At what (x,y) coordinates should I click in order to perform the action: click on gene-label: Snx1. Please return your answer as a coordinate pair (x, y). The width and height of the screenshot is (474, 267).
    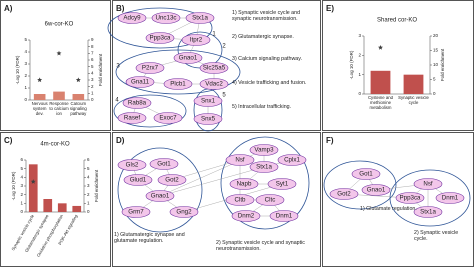
    Looking at the image, I should click on (208, 101).